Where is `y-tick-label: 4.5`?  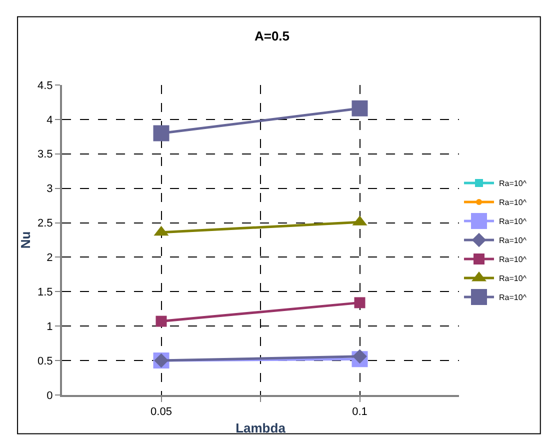 y-tick-label: 4.5 is located at coordinates (45, 86).